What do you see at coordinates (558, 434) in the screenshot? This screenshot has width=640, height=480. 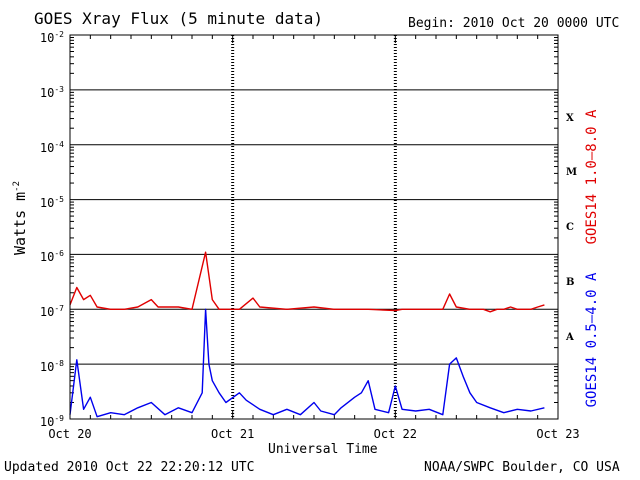 I see `x-tick-label: Oct 23` at bounding box center [558, 434].